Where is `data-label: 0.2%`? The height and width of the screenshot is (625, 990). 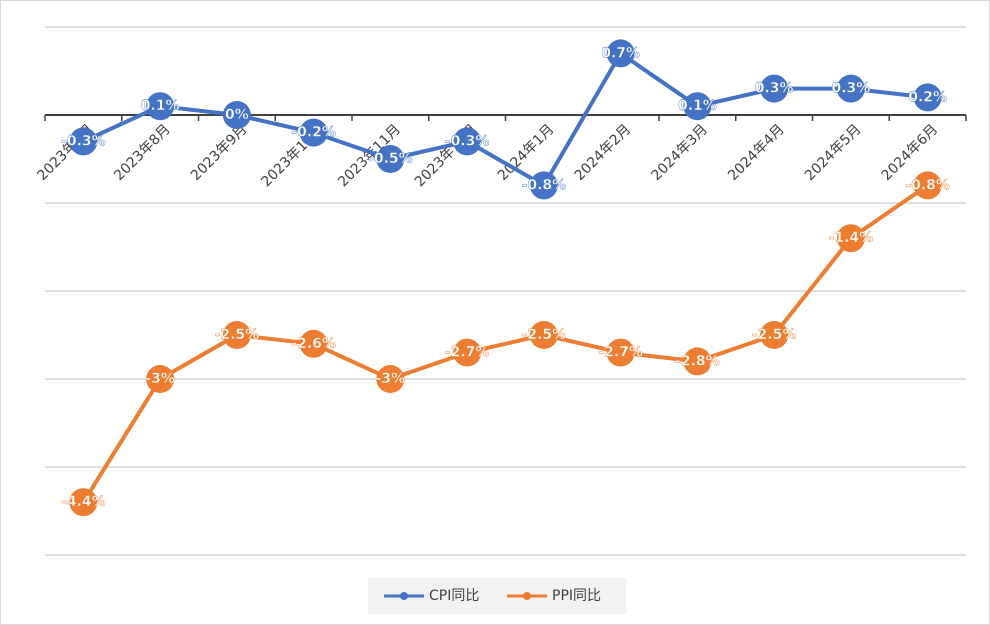 data-label: 0.2% is located at coordinates (927, 97).